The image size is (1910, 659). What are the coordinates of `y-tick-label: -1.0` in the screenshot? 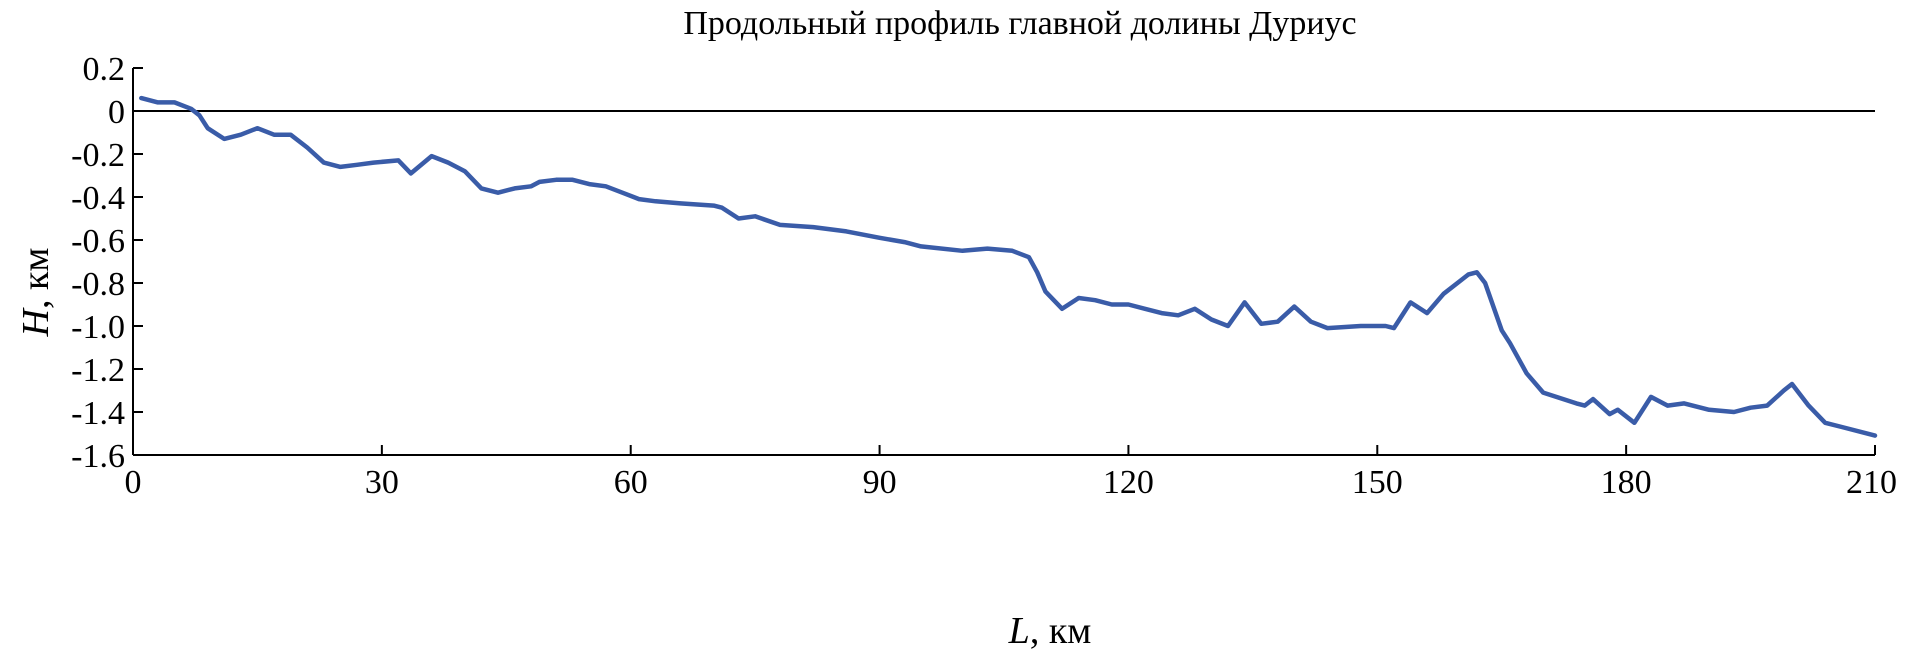 It's located at (98, 327).